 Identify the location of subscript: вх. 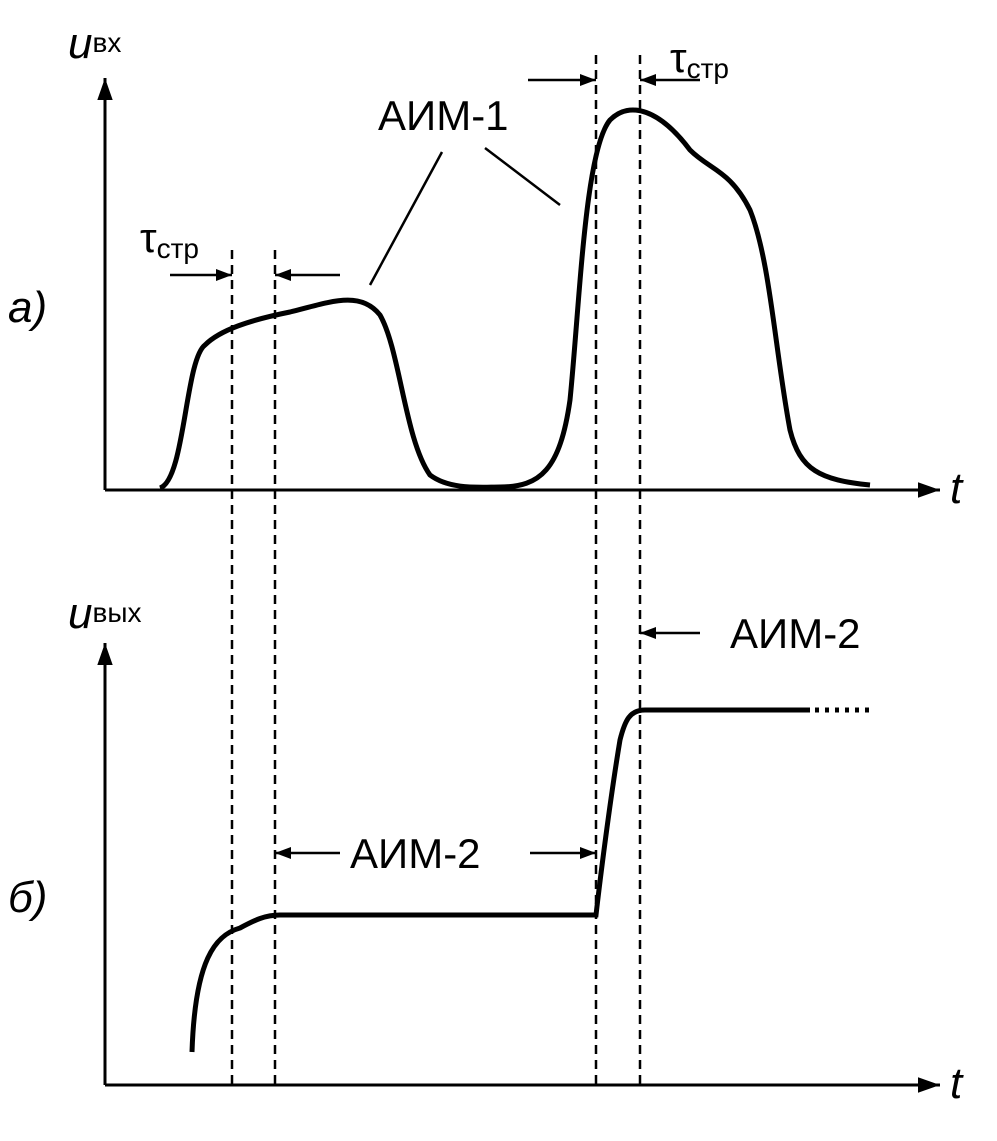
(106, 42).